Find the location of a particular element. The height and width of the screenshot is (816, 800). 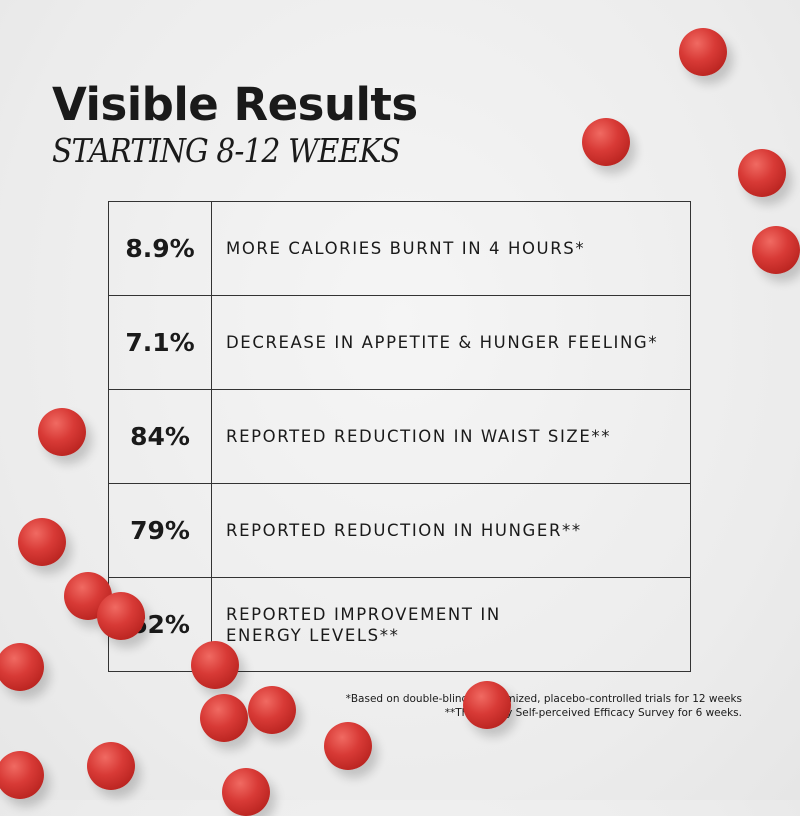

result-value: 7.1% is located at coordinates (160, 342).